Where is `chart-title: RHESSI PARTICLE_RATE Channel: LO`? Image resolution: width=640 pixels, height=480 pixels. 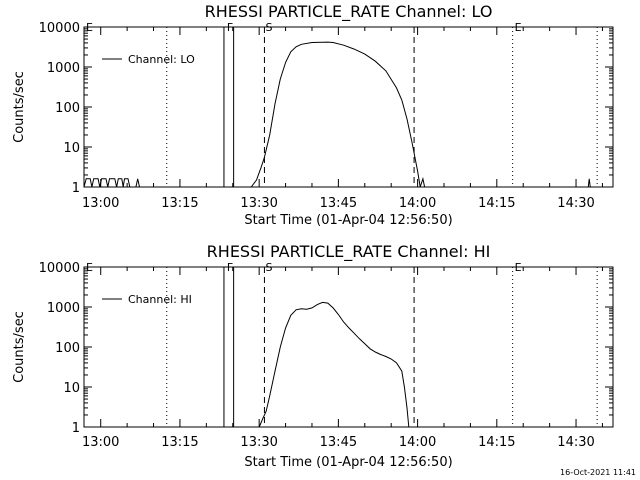
chart-title: RHESSI PARTICLE_RATE Channel: LO is located at coordinates (349, 12).